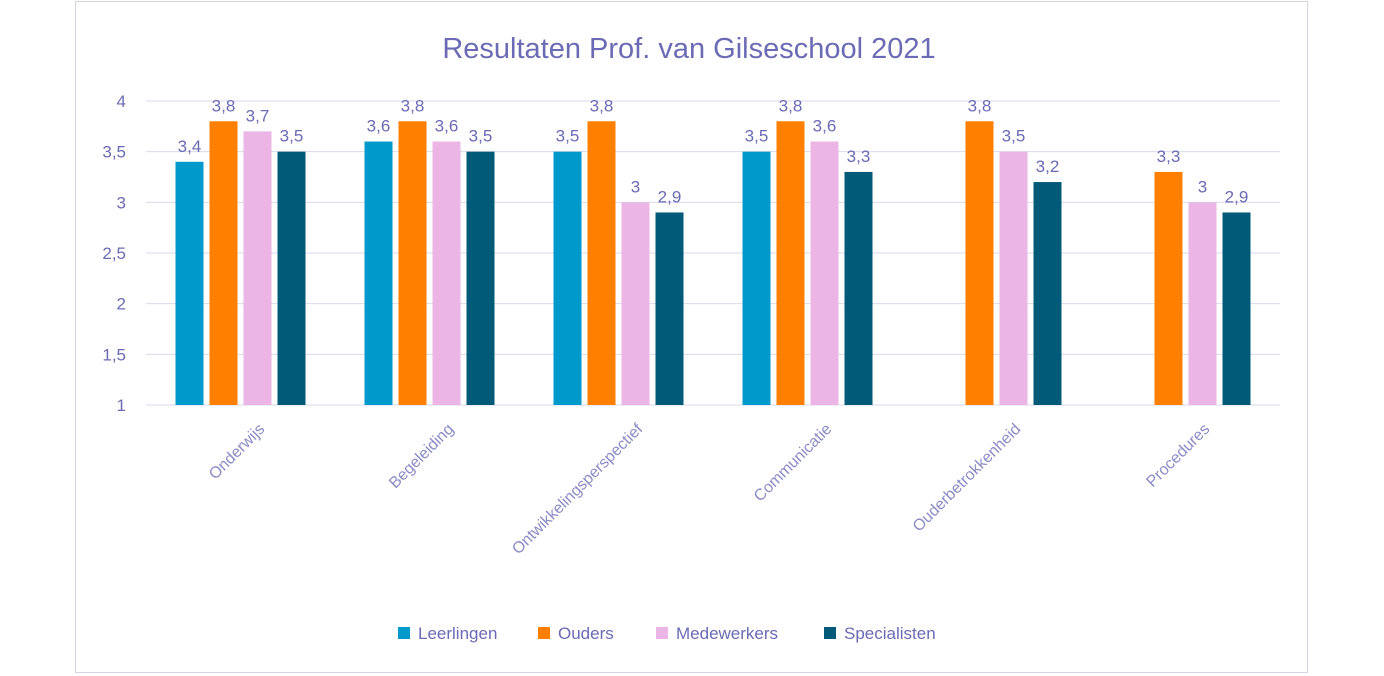  What do you see at coordinates (114, 354) in the screenshot?
I see `y-tick-label: 1,5` at bounding box center [114, 354].